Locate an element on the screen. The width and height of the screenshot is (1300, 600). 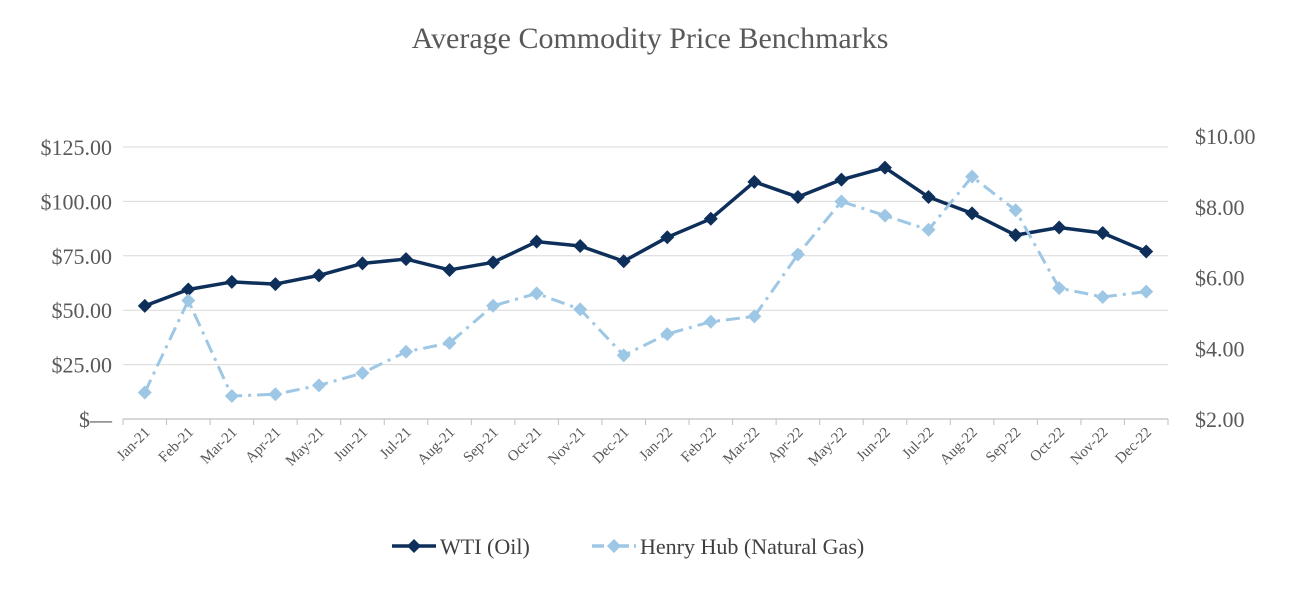
y-tick-label-right: $2.00 is located at coordinates (1220, 419).